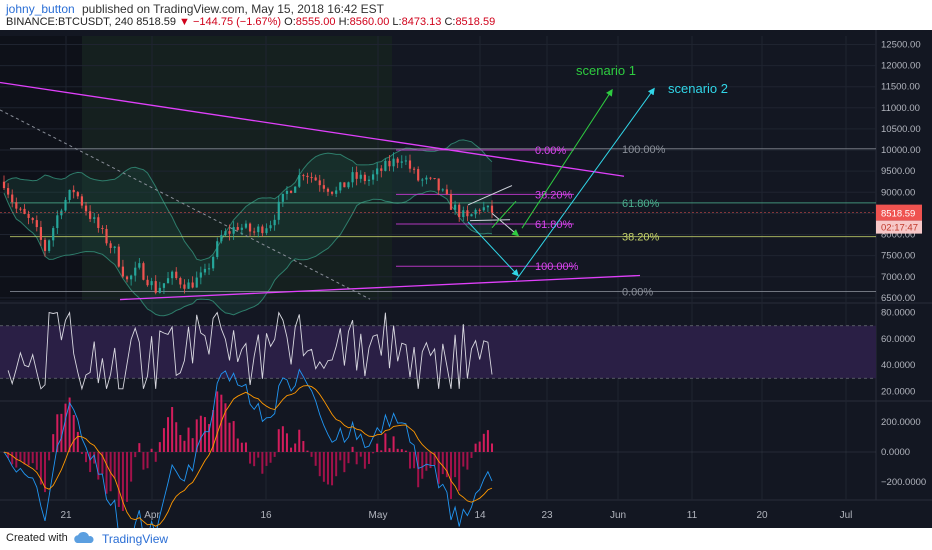 This screenshot has width=932, height=550. What do you see at coordinates (898, 171) in the screenshot?
I see `y-tick-label: 9500.00` at bounding box center [898, 171].